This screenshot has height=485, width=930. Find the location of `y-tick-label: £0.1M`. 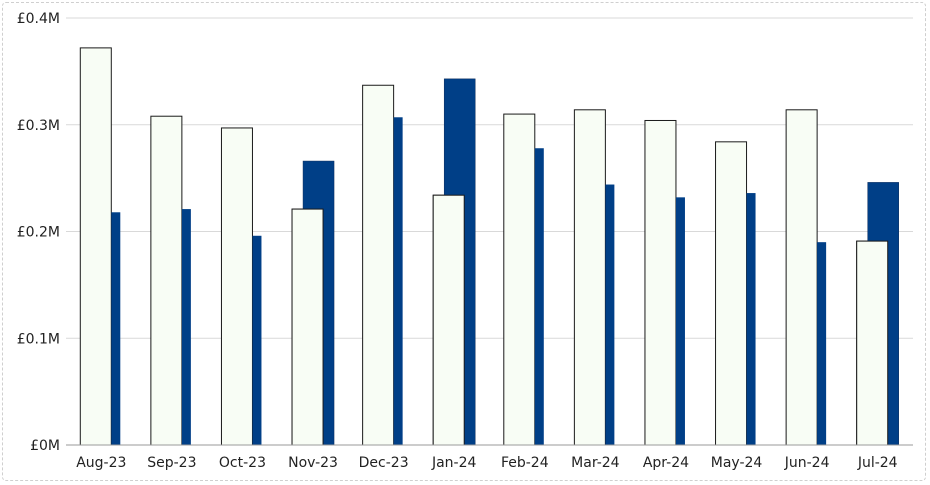

y-tick-label: £0.1M is located at coordinates (38, 339).